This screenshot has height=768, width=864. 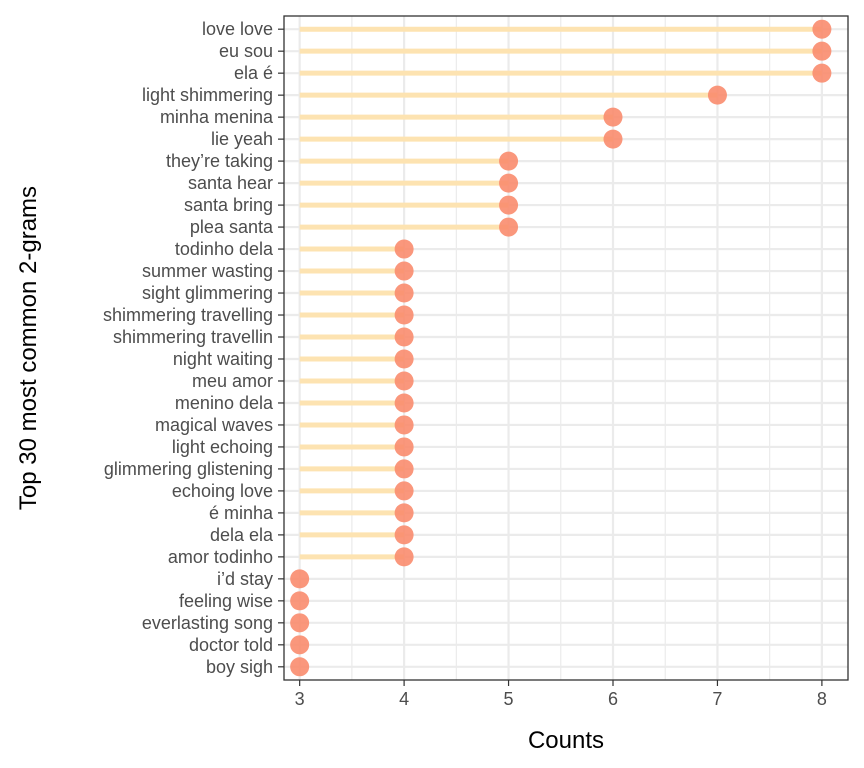 I want to click on y-tick-label: magical waves, so click(x=214, y=425).